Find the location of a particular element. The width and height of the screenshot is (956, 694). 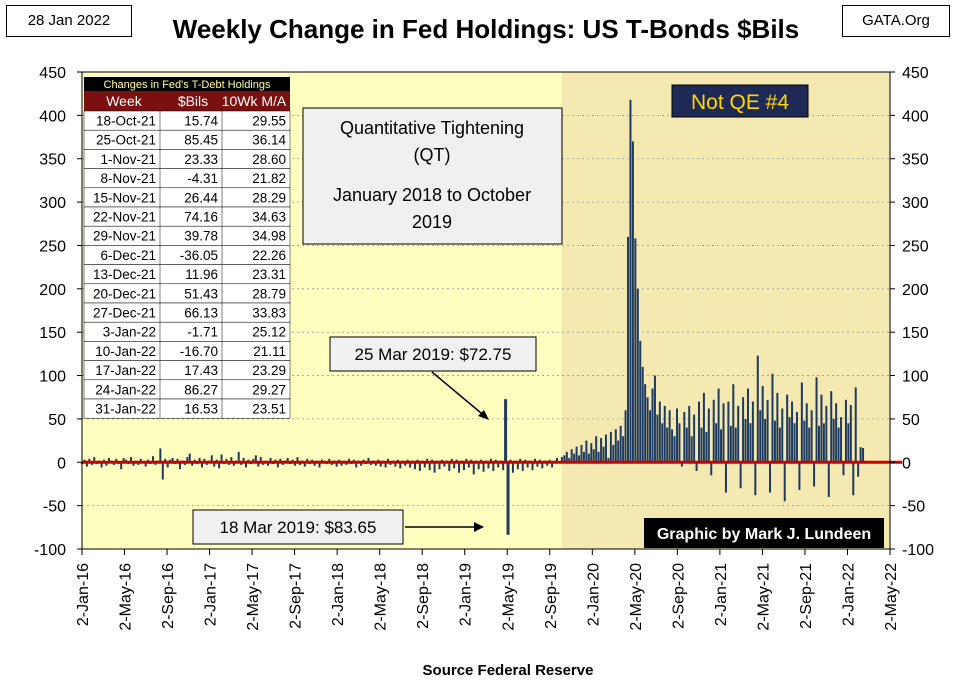

table-cell-ma: 28.79 is located at coordinates (269, 293).